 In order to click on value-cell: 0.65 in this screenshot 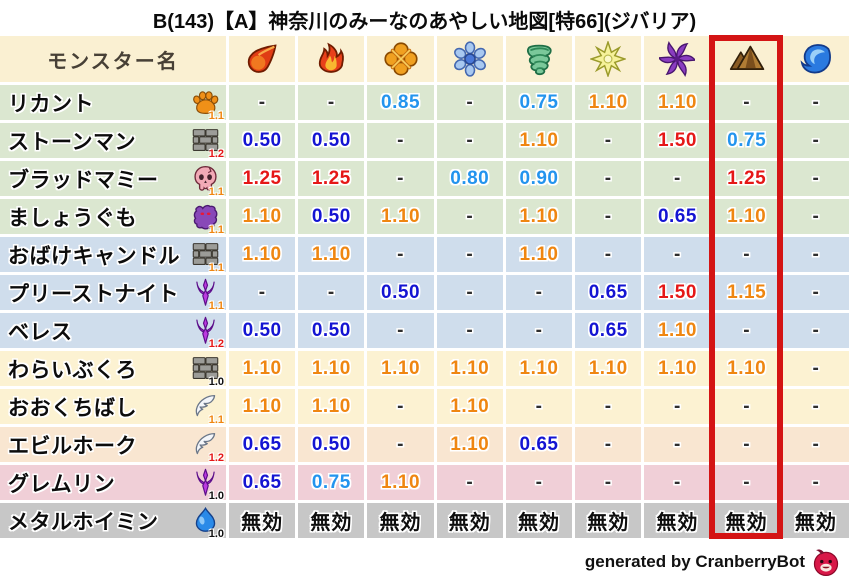, I will do `click(608, 292)`.